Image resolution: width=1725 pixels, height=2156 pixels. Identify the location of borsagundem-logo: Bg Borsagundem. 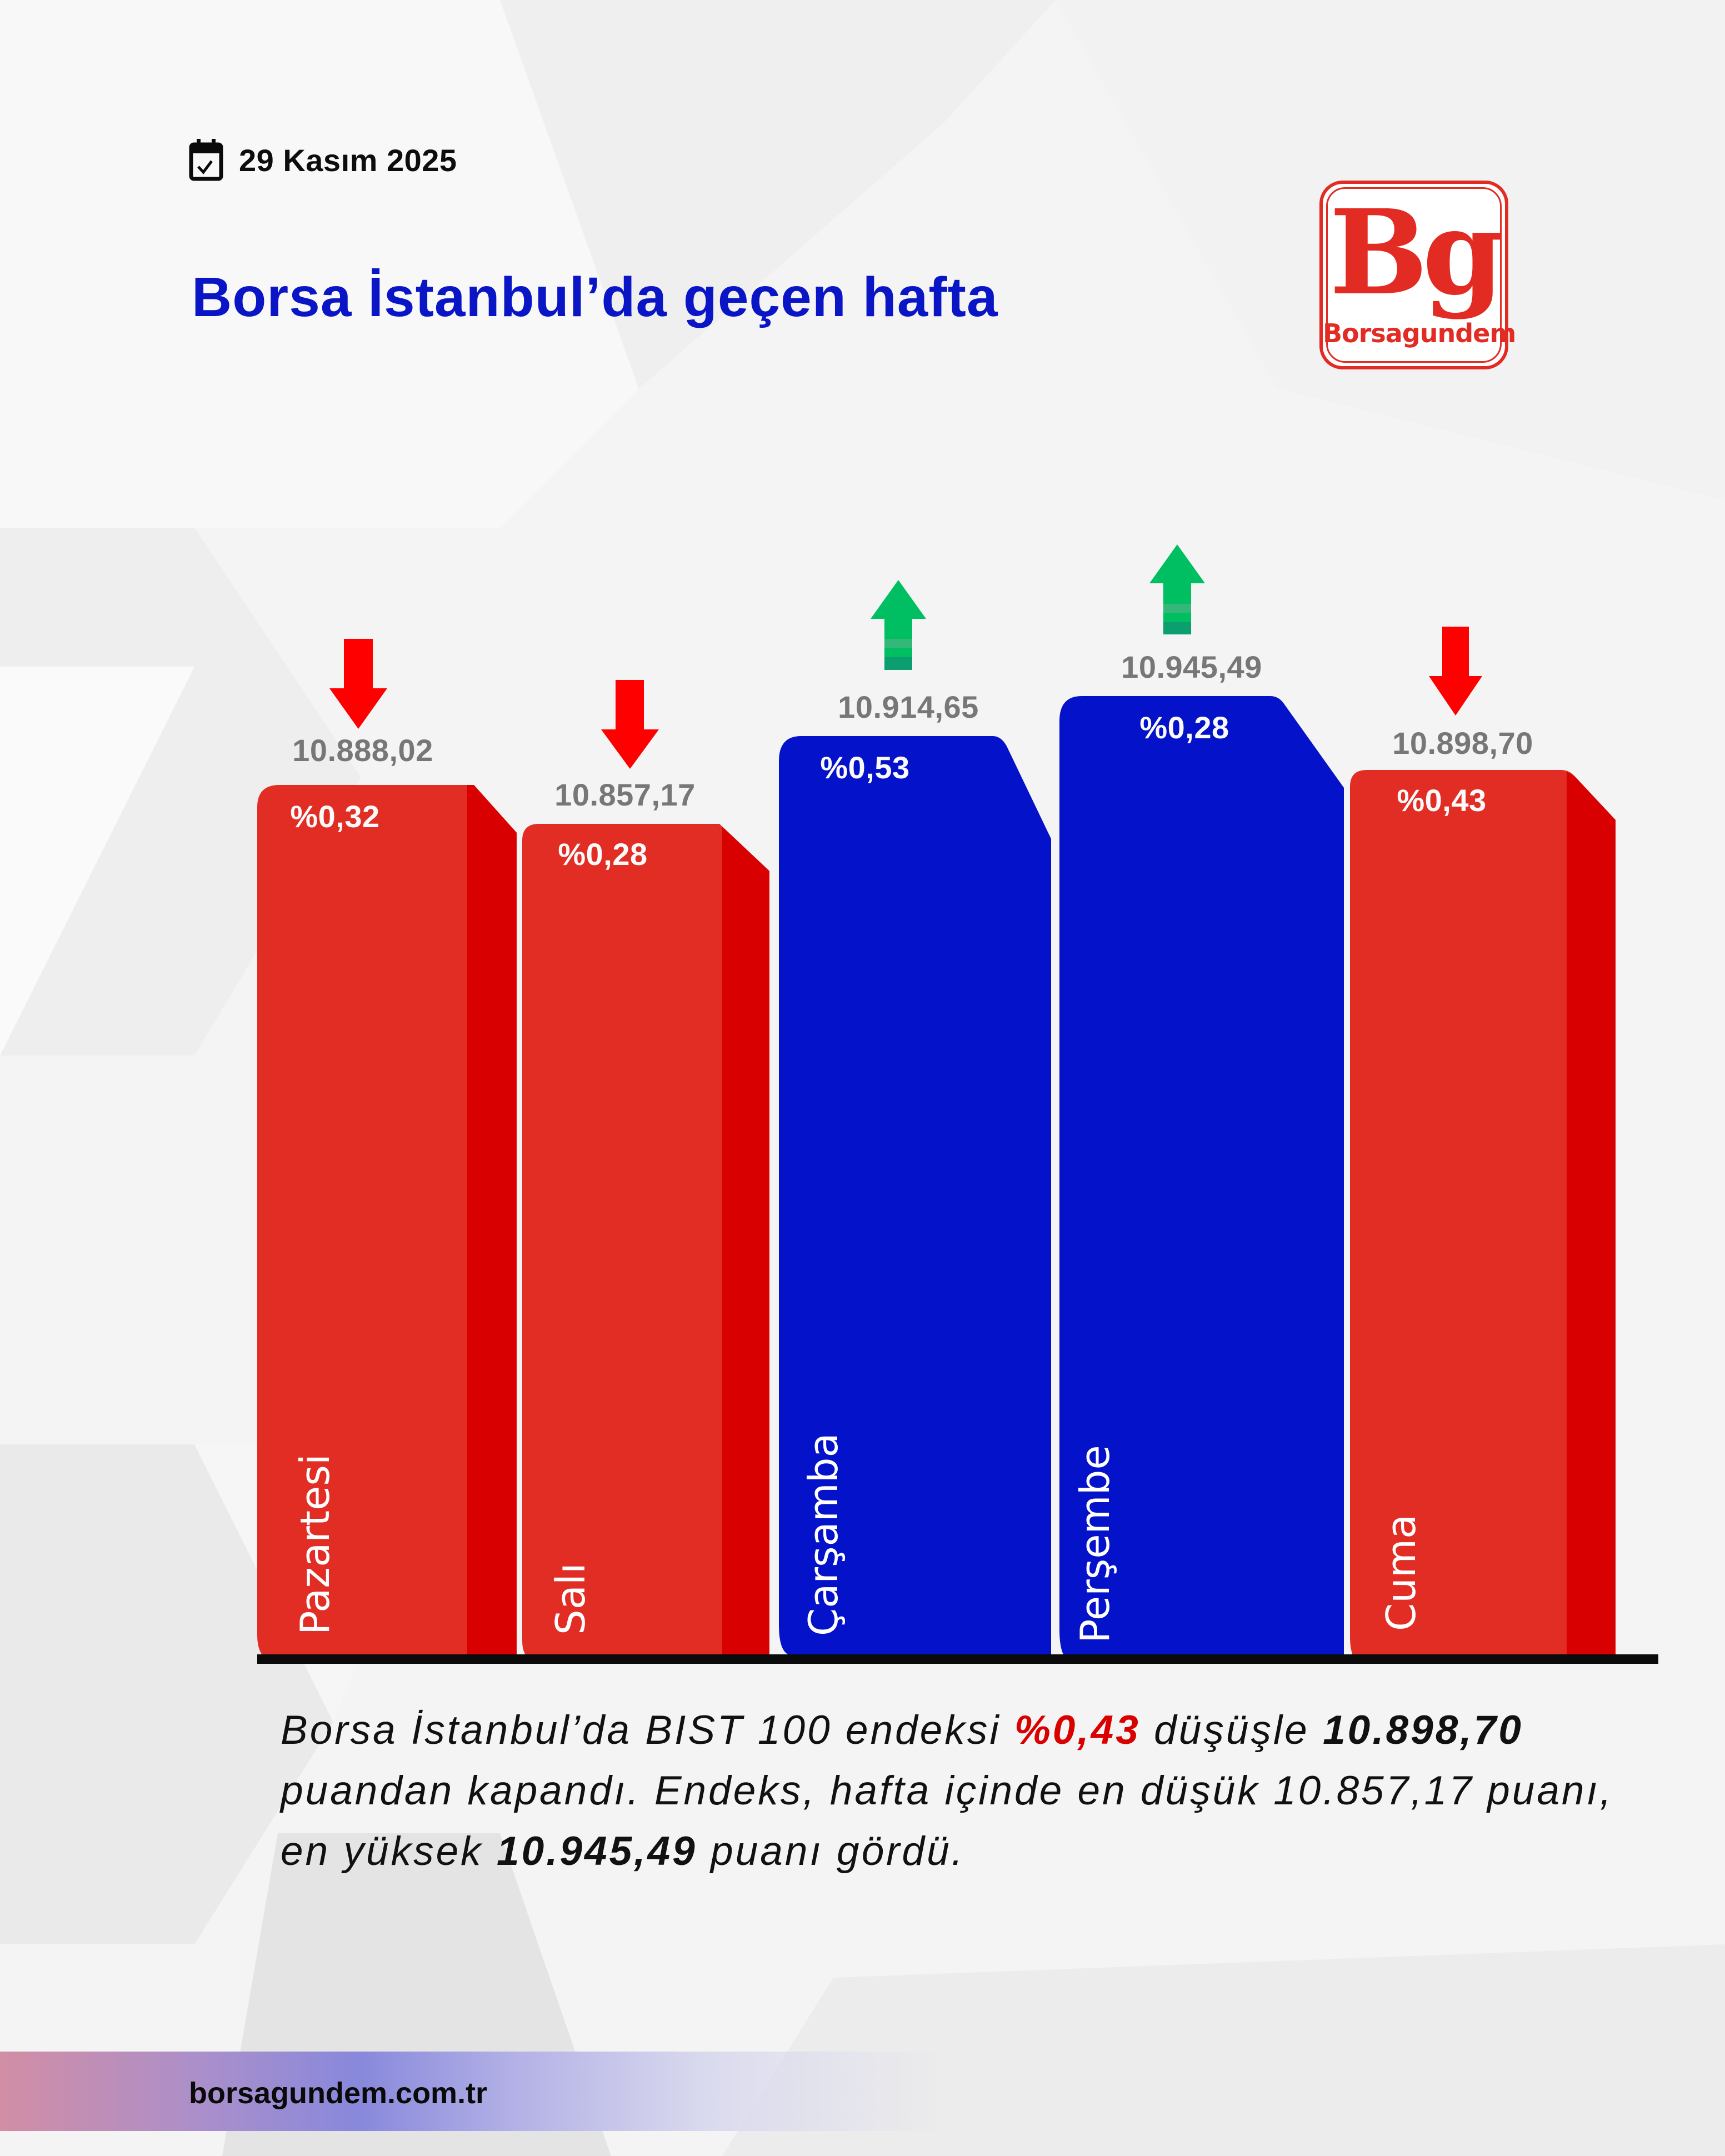
(1417, 275).